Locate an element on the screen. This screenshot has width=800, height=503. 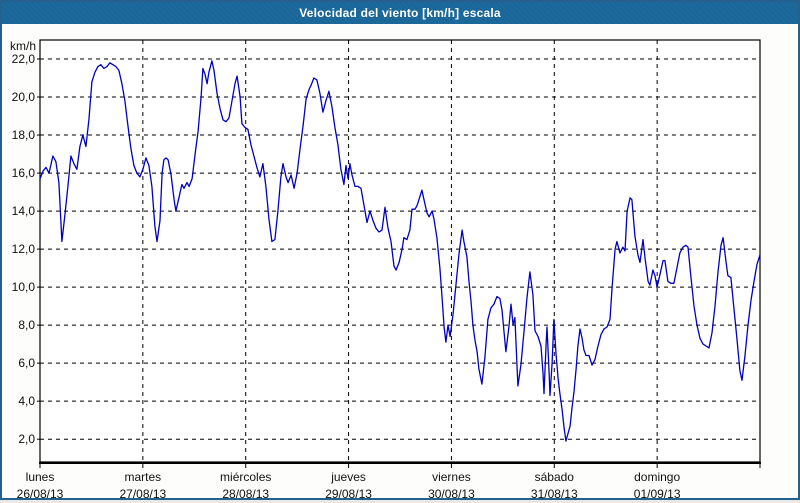
y-tick-label: 6,0 is located at coordinates (26, 363).